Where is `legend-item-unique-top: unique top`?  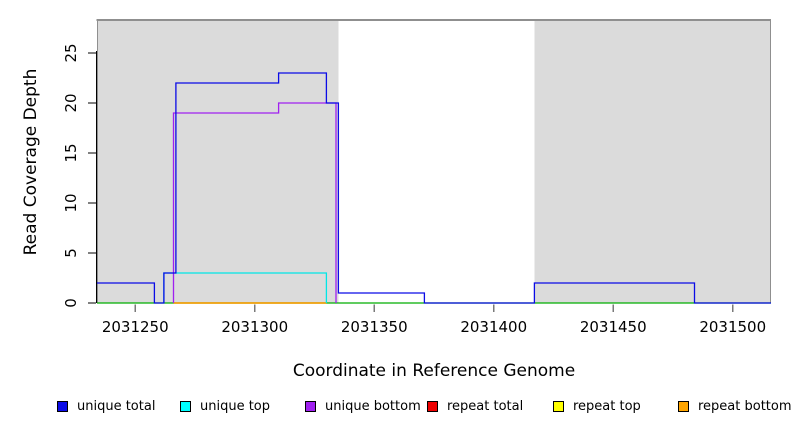 legend-item-unique-top: unique top is located at coordinates (225, 406).